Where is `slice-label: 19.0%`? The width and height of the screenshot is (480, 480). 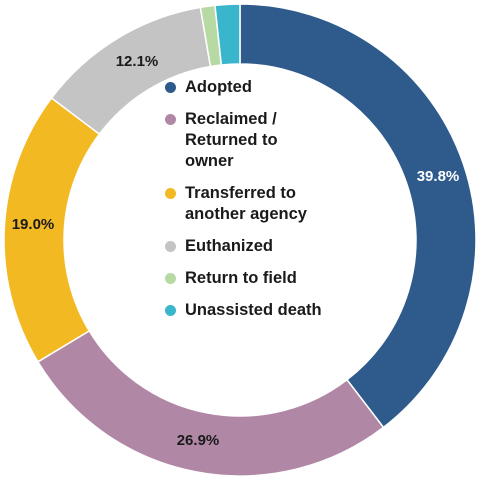
slice-label: 19.0% is located at coordinates (33, 224).